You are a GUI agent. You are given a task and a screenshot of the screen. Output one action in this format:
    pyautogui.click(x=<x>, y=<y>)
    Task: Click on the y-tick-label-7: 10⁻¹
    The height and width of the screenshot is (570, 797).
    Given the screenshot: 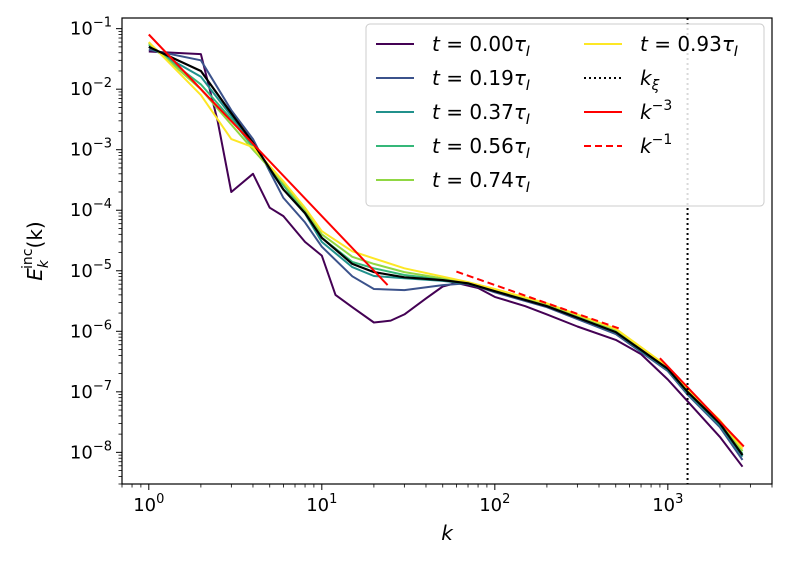 What is the action you would take?
    pyautogui.click(x=91, y=28)
    